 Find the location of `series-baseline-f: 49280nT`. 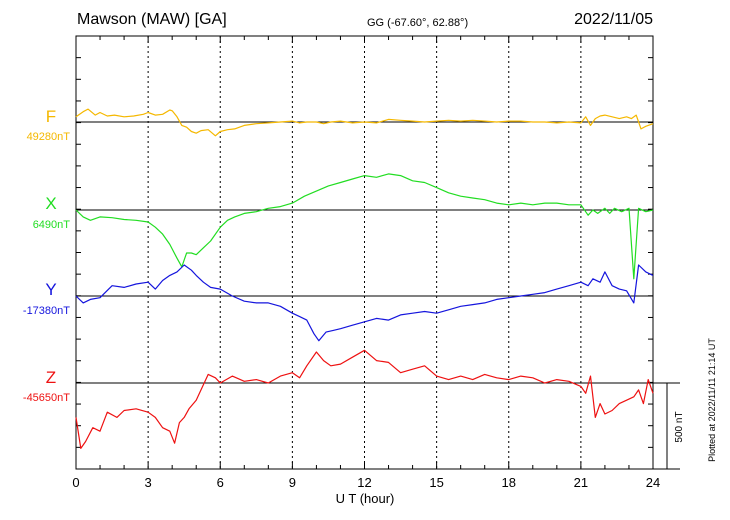

series-baseline-f: 49280nT is located at coordinates (49, 137).